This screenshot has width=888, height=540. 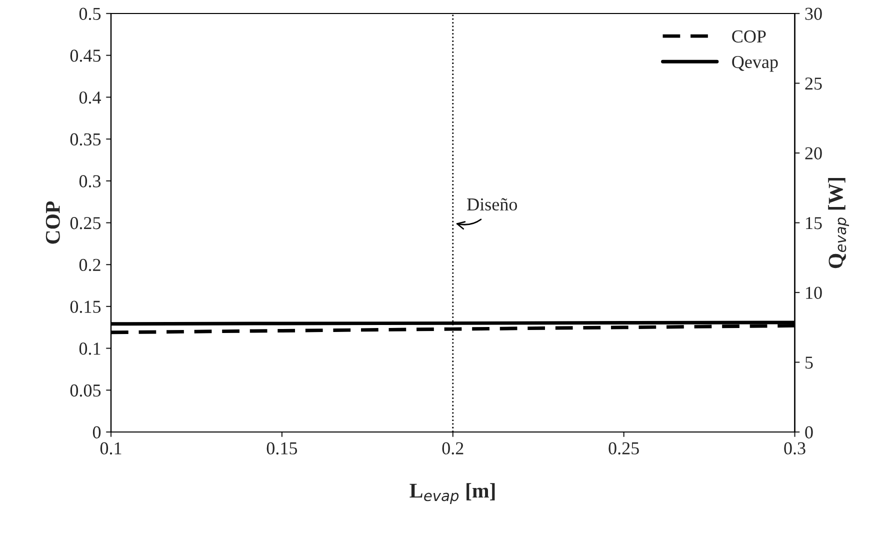 I want to click on y2-tick-label: 5, so click(x=809, y=362).